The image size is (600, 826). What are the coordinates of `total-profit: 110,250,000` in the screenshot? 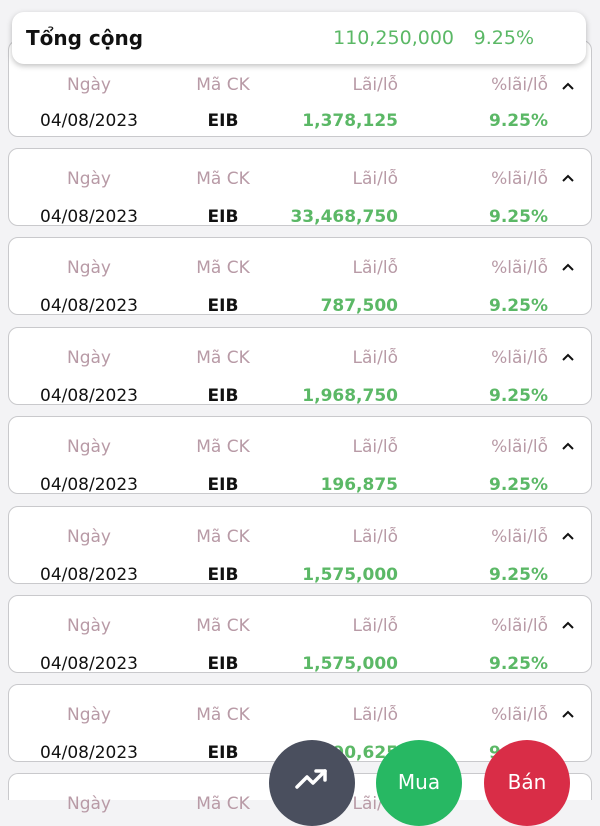 It's located at (393, 38).